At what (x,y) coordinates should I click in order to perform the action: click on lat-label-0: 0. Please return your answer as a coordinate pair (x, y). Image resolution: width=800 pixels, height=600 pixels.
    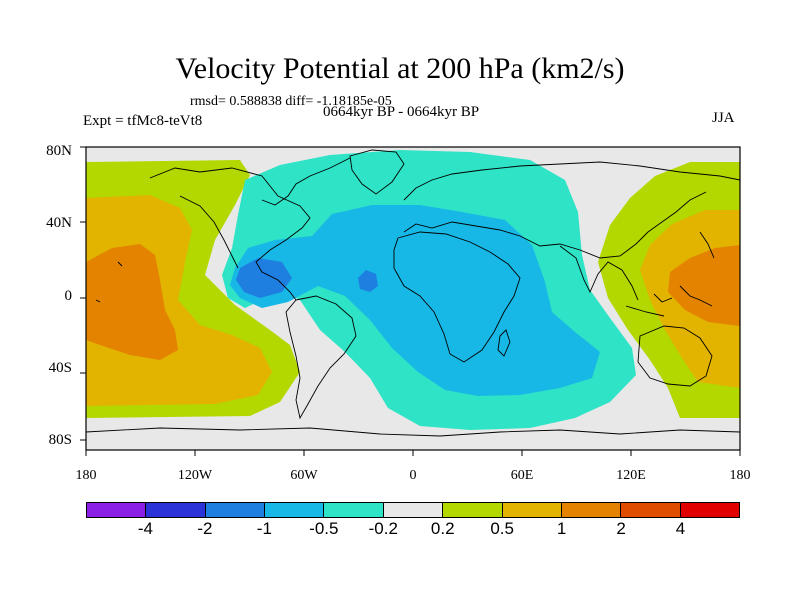
    Looking at the image, I should click on (68, 296).